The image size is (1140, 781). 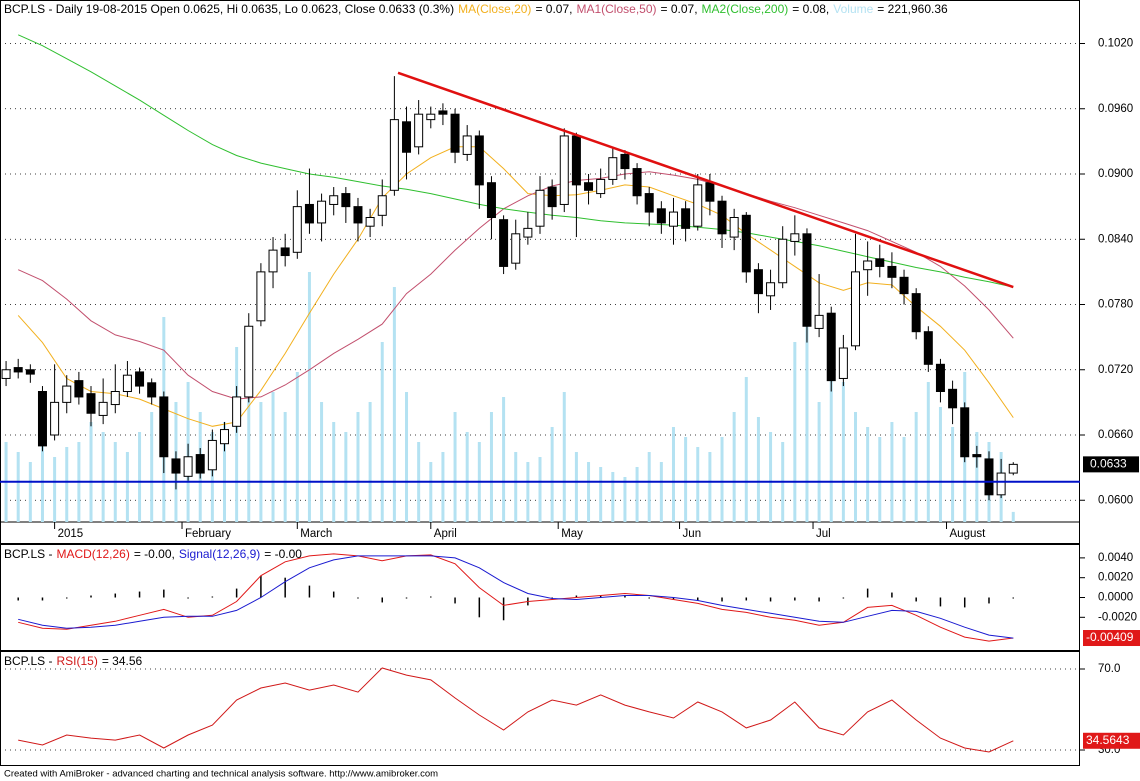 What do you see at coordinates (1115, 598) in the screenshot?
I see `y-tick-label: 0.0000` at bounding box center [1115, 598].